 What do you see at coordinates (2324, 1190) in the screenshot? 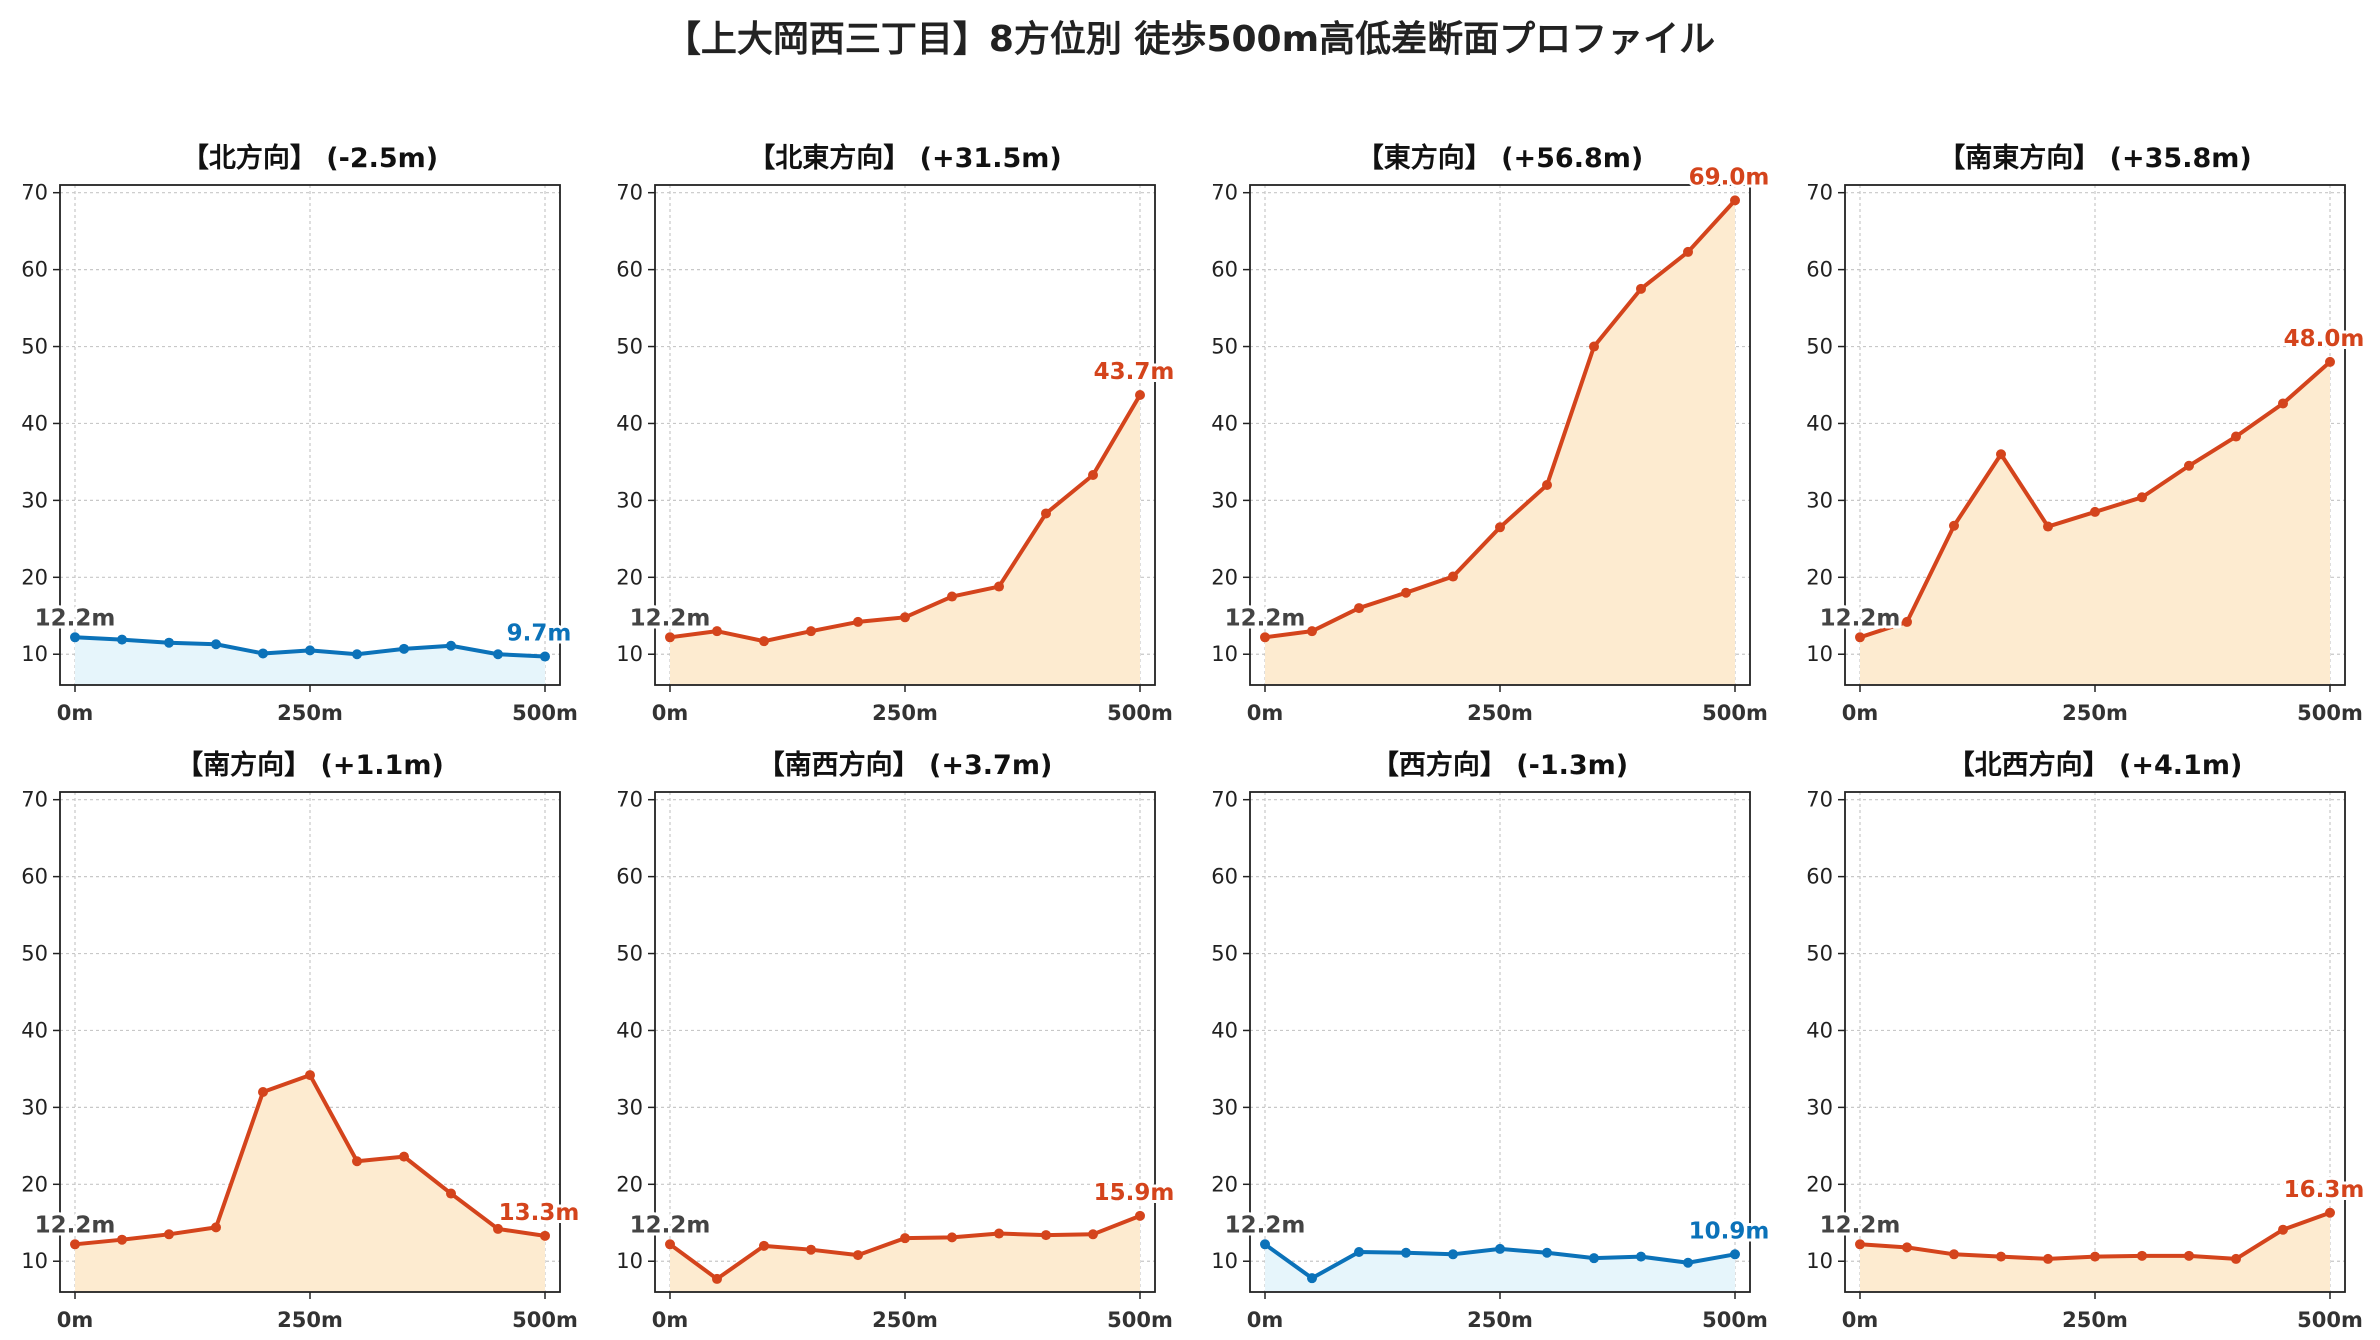
I see `end-value-label: 16.3m` at bounding box center [2324, 1190].